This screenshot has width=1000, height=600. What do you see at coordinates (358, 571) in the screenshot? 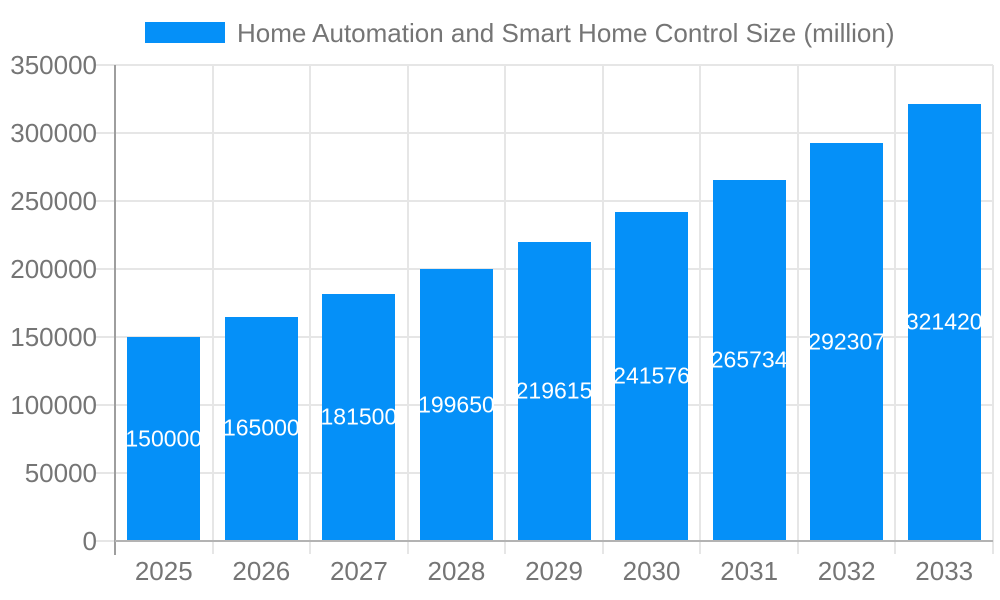
I see `x-tick-label: 2027` at bounding box center [358, 571].